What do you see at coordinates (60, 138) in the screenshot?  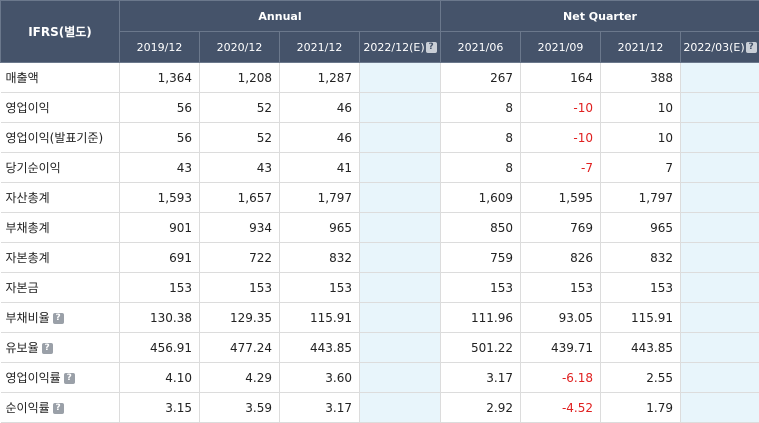 I see `row-label: 영업이익(발표기준)` at bounding box center [60, 138].